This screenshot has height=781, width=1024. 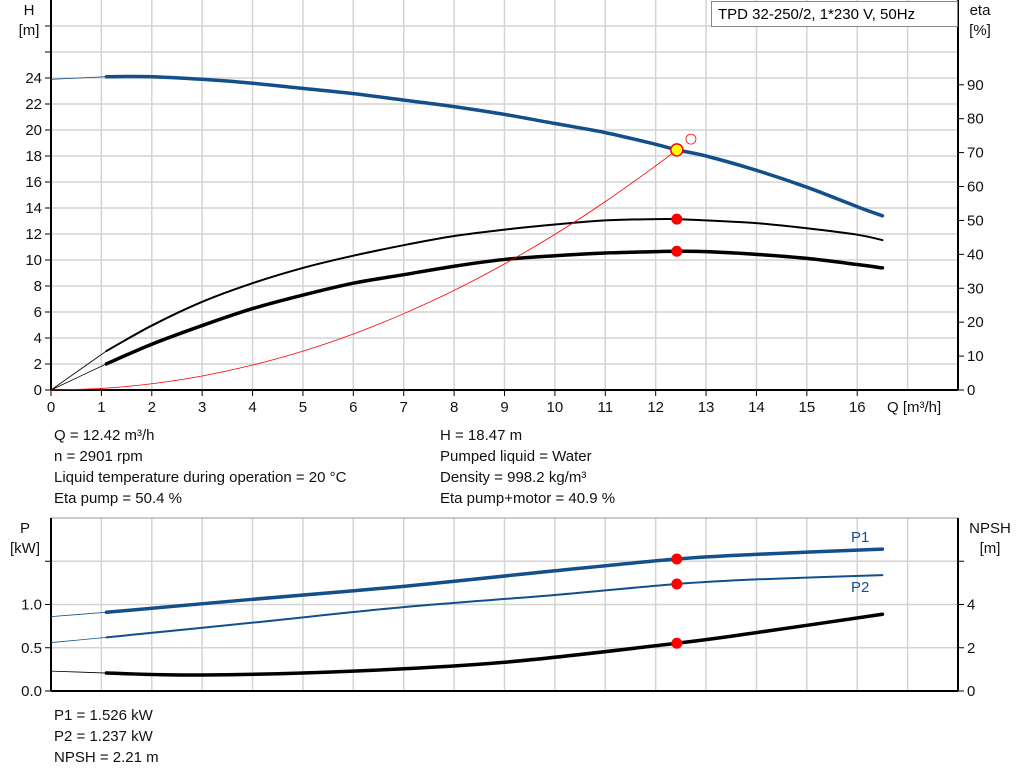 What do you see at coordinates (353, 407) in the screenshot?
I see `x-tick-label: 6` at bounding box center [353, 407].